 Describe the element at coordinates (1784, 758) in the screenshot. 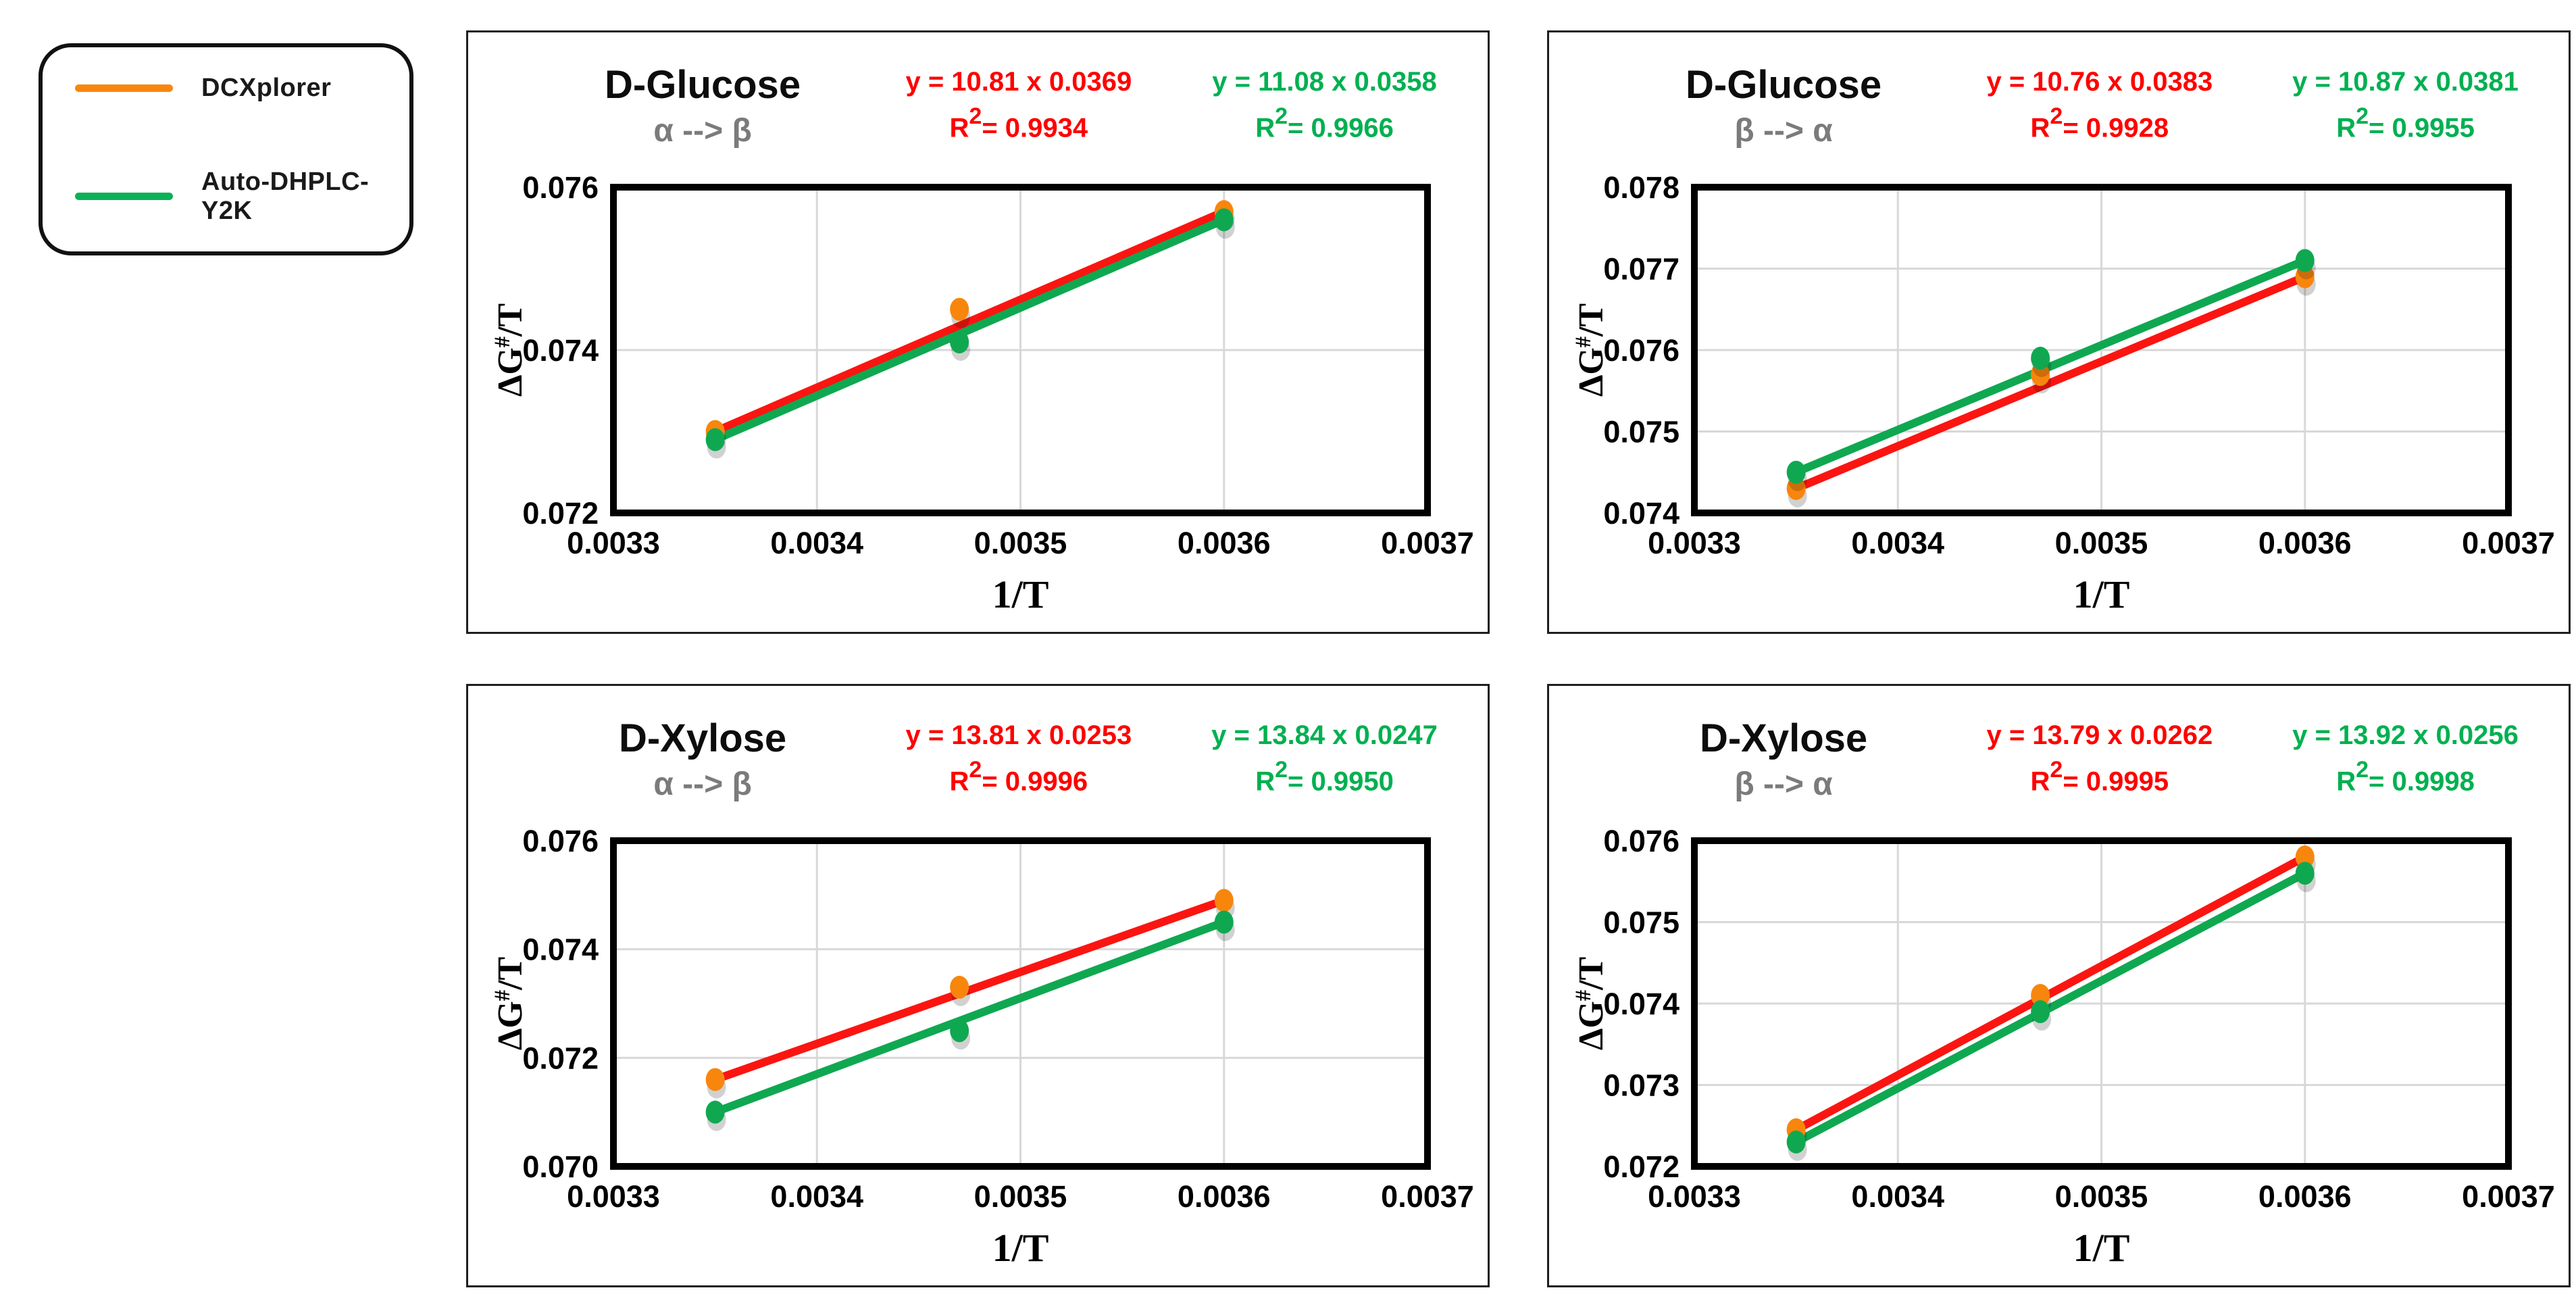

I see `title-block: D-Xylose β --> α` at that location.